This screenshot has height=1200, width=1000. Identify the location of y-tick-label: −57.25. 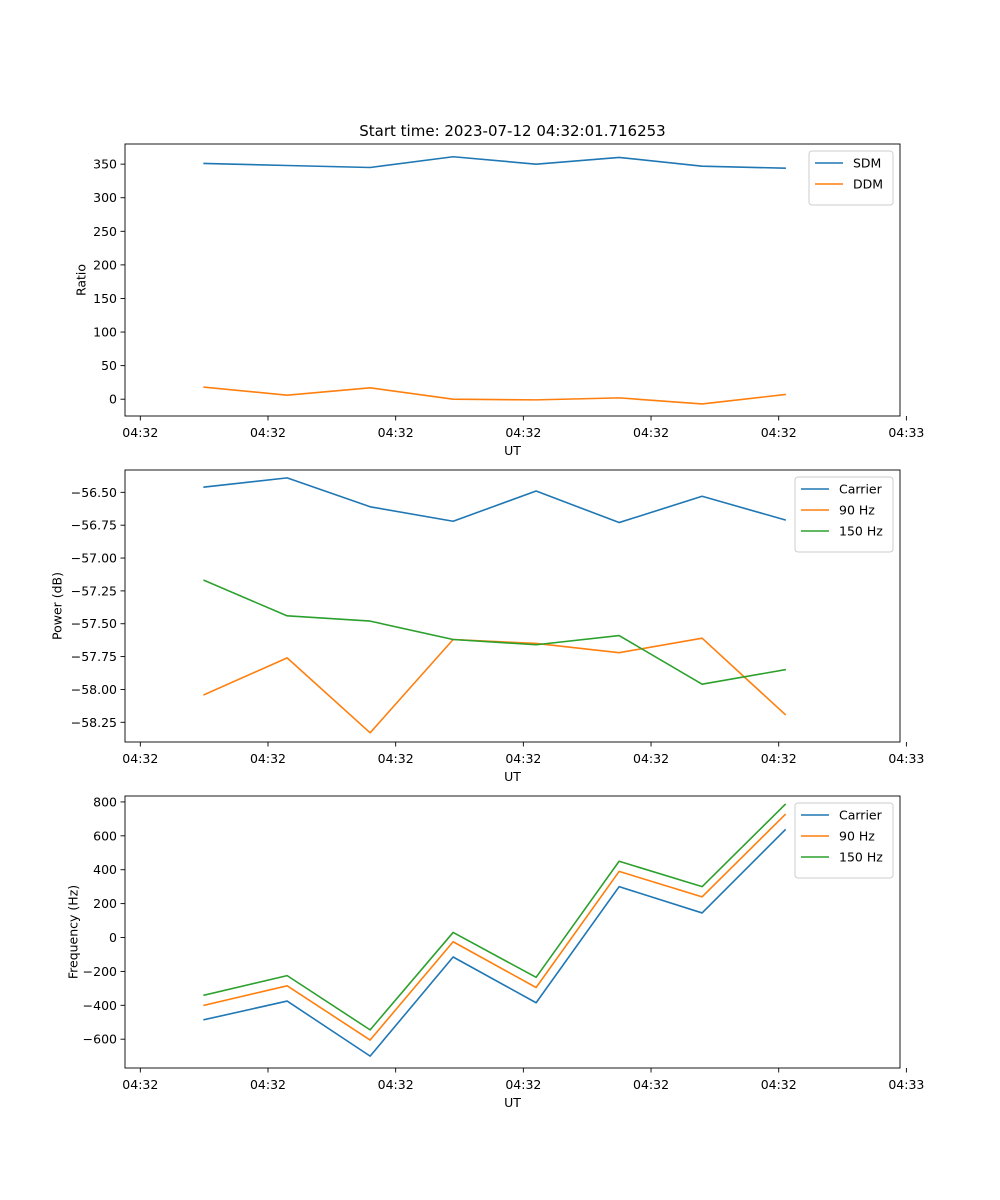
(94, 590).